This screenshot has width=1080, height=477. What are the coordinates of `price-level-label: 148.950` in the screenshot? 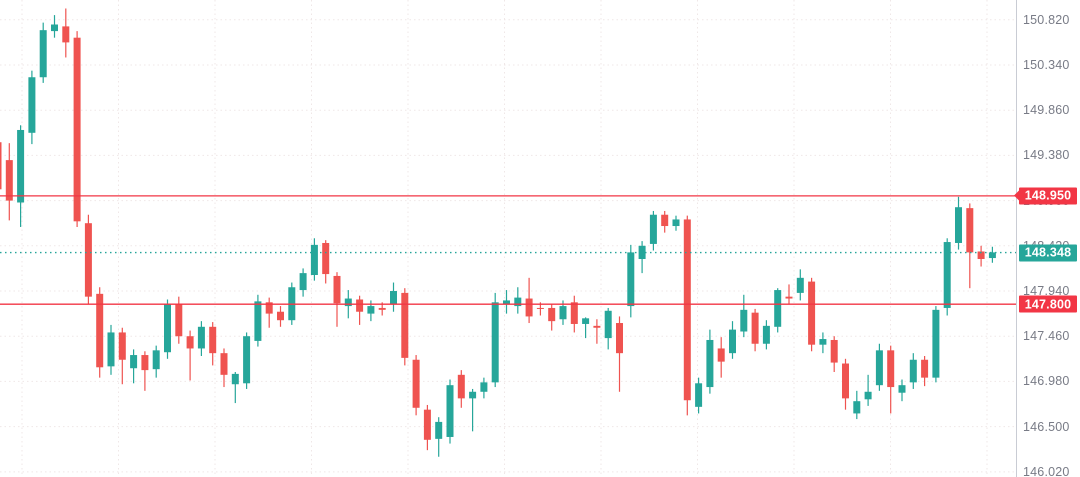 It's located at (1048, 195).